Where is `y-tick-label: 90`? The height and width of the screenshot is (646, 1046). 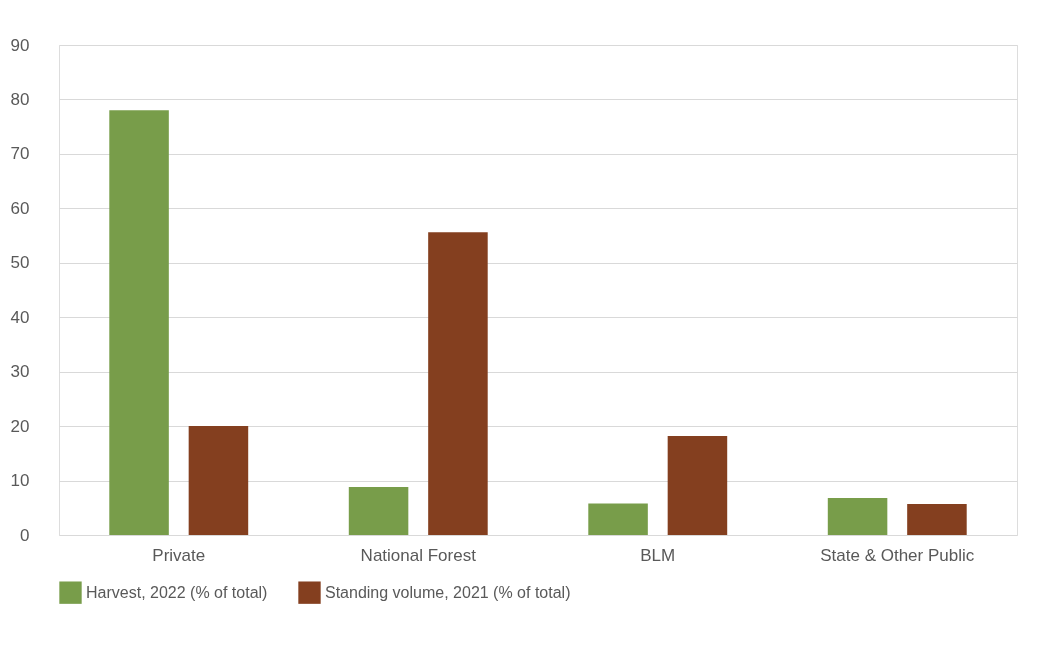 y-tick-label: 90 is located at coordinates (20, 45).